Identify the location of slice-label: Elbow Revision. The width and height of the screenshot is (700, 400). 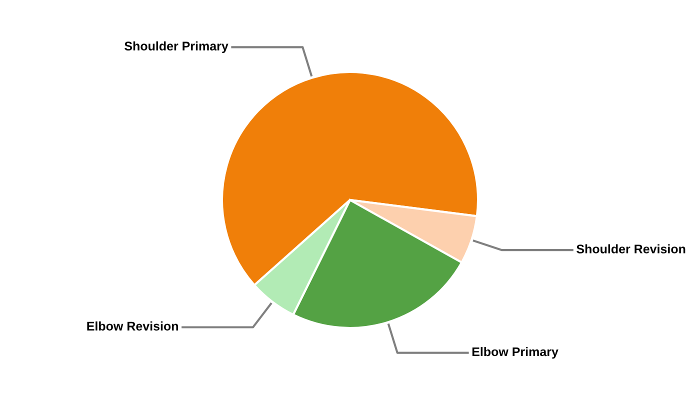
(132, 326).